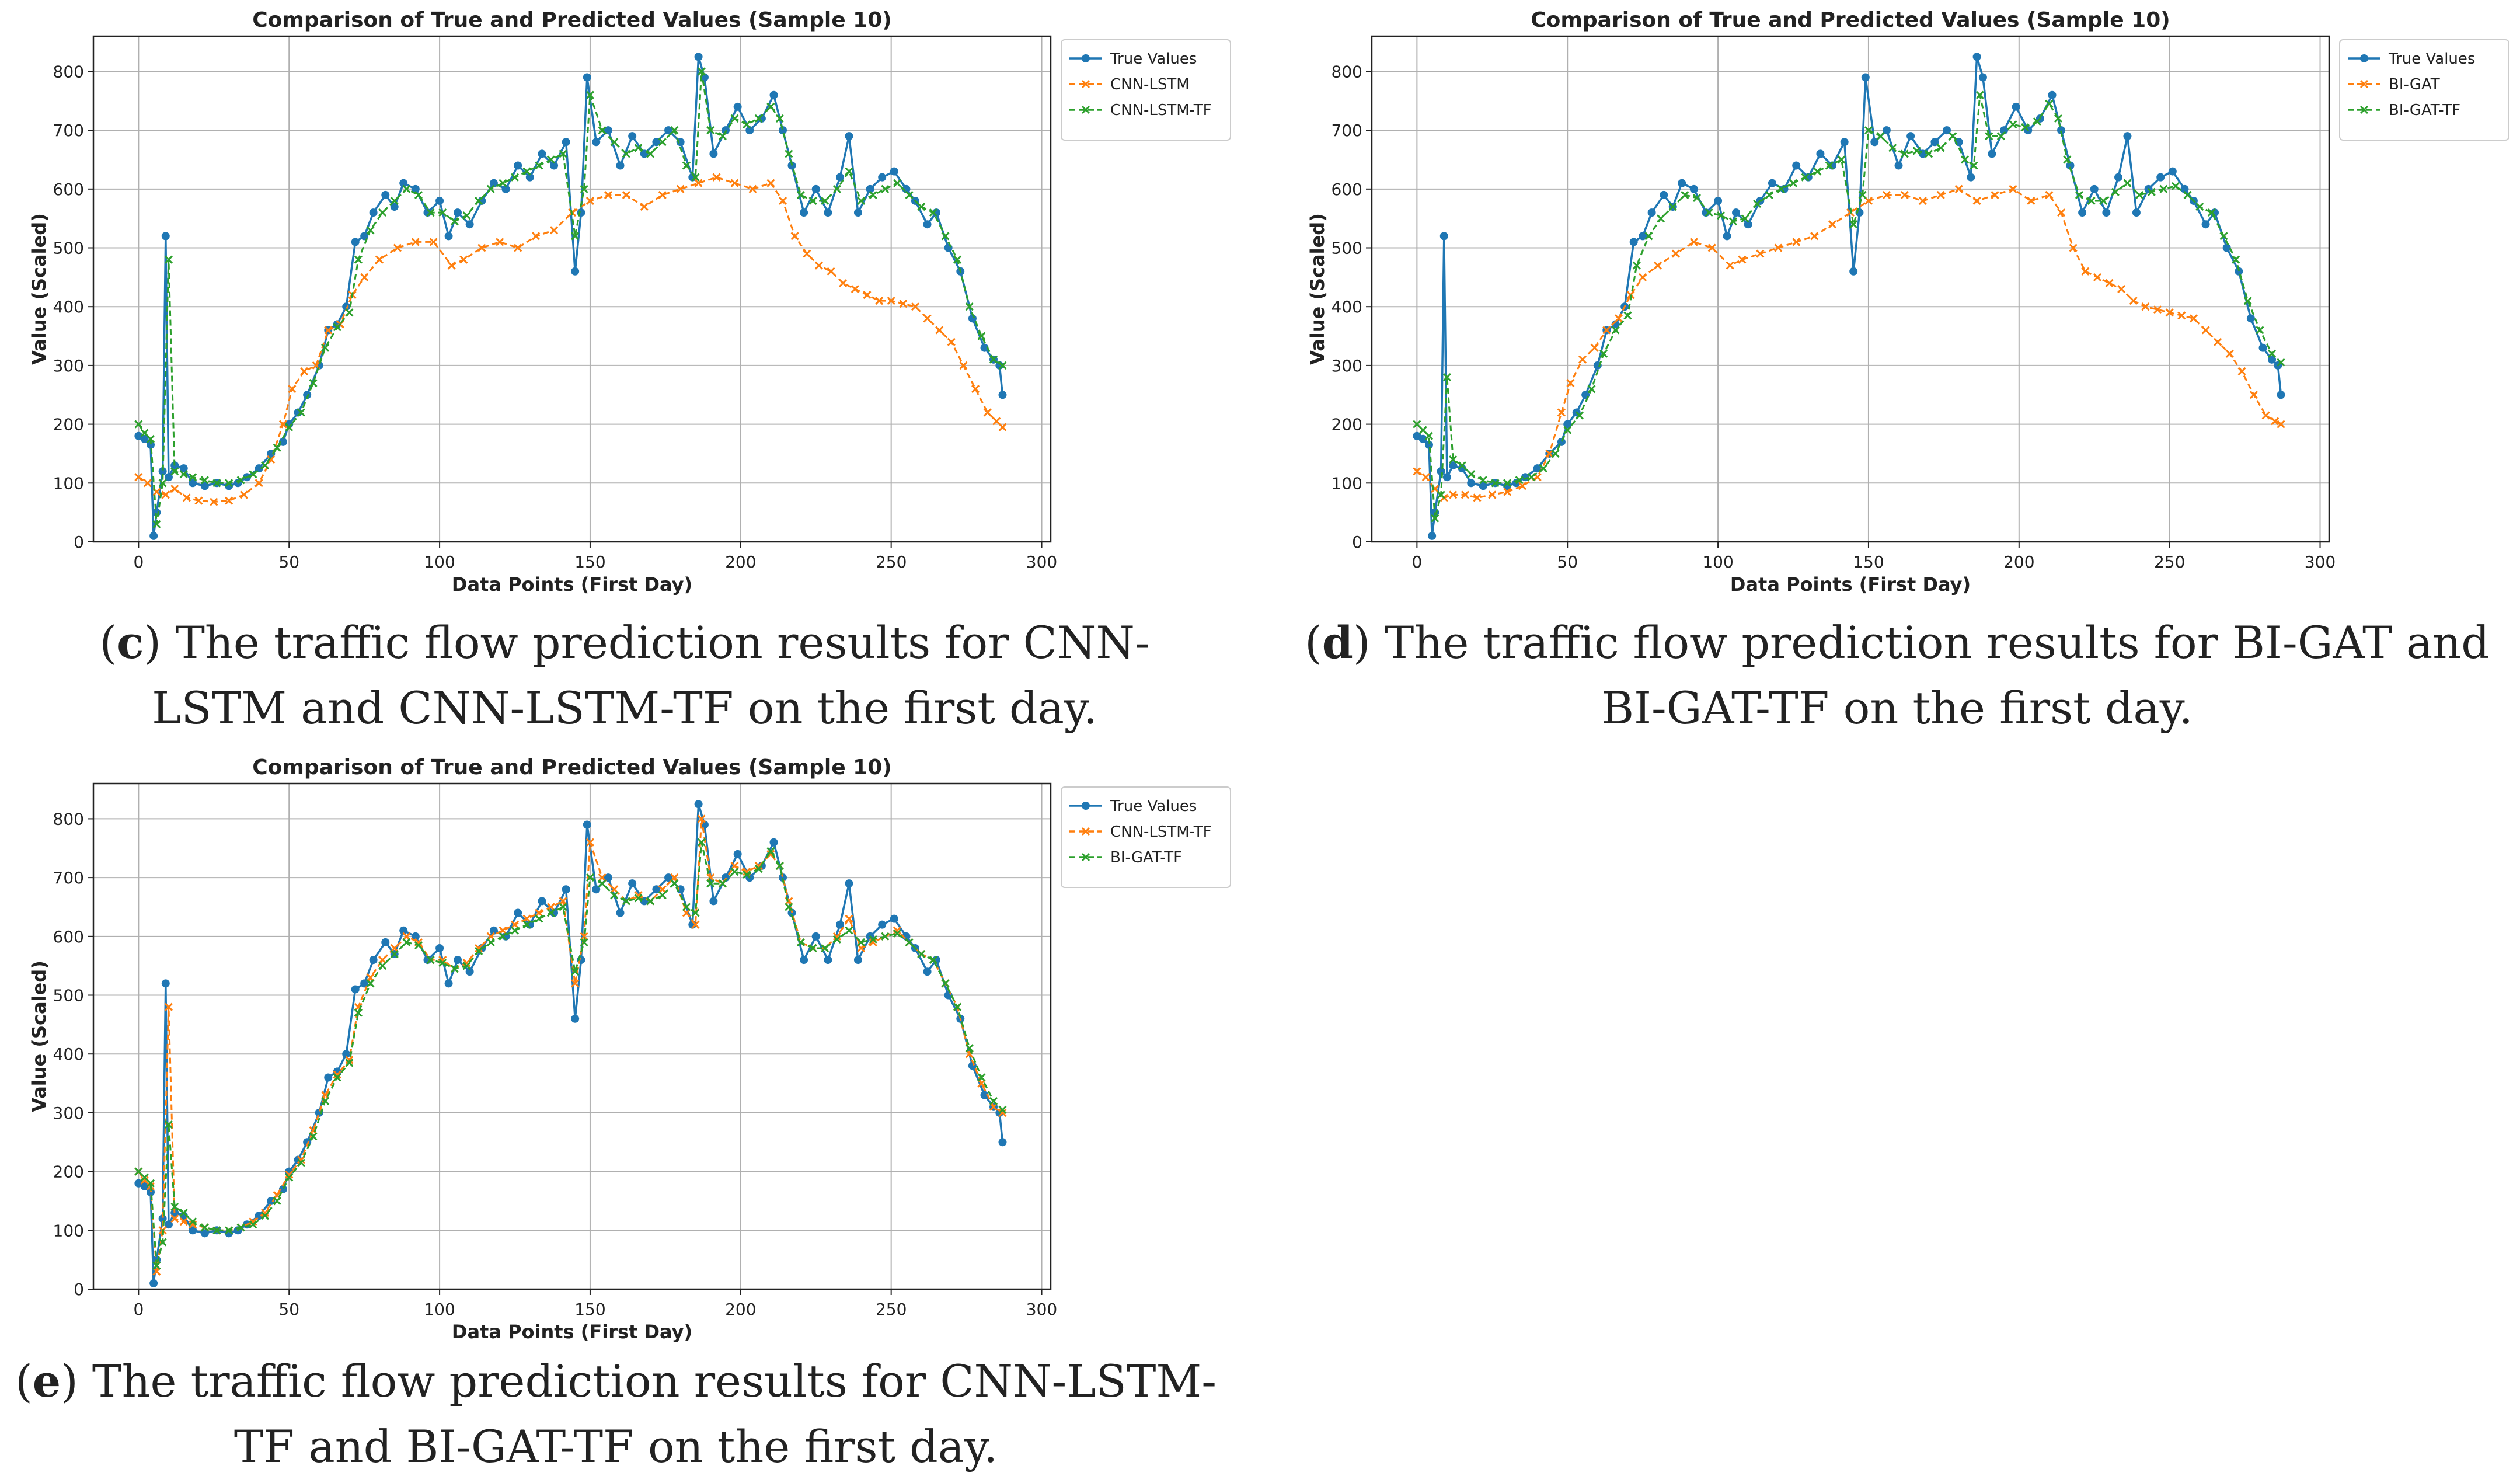  I want to click on series-cnn-lstm, so click(570, 339).